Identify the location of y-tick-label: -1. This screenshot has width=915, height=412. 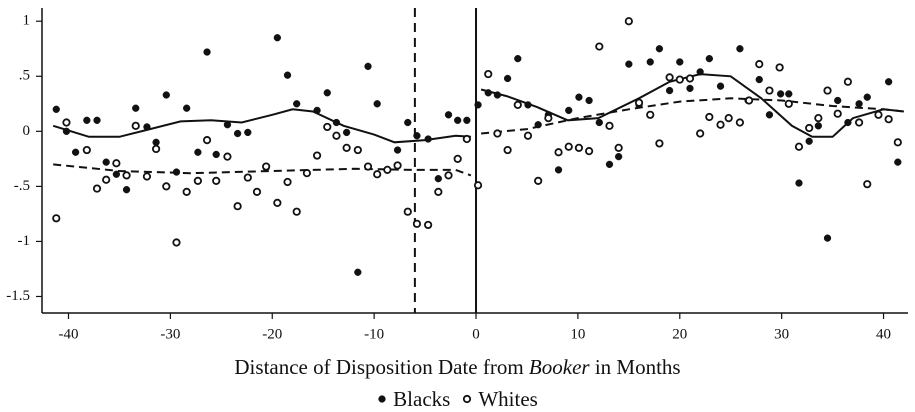
(24, 241).